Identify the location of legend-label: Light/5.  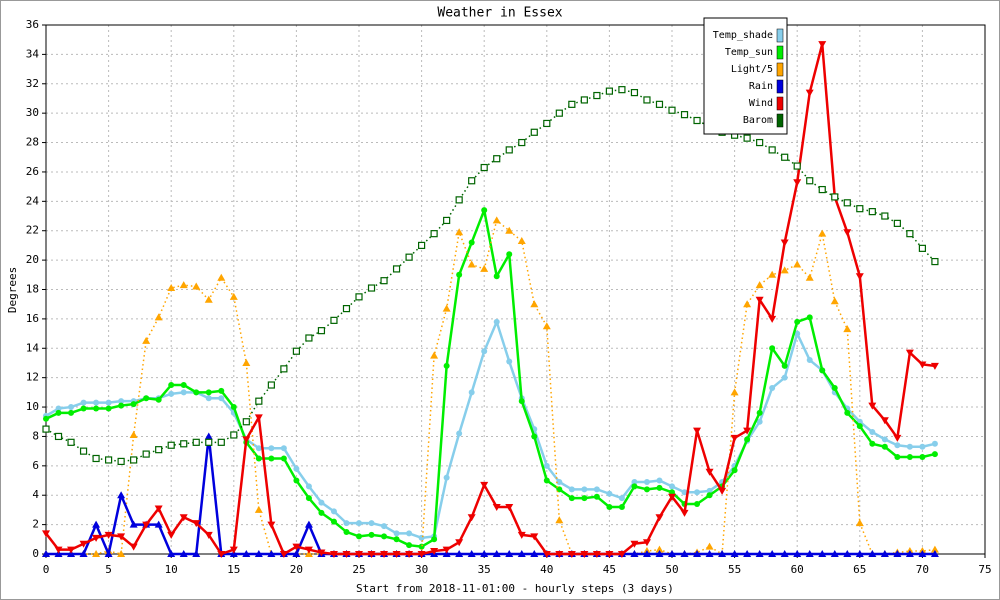
(752, 69).